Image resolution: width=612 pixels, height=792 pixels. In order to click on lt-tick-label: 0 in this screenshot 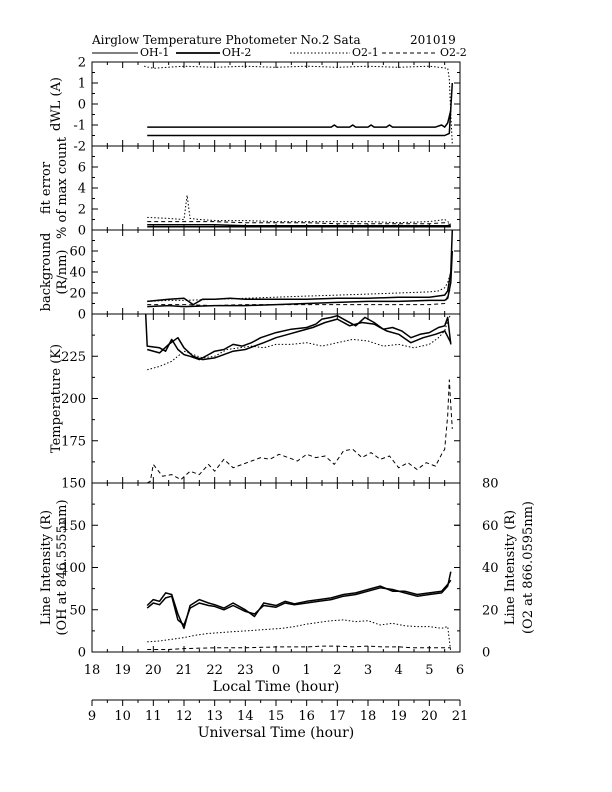, I will do `click(276, 670)`.